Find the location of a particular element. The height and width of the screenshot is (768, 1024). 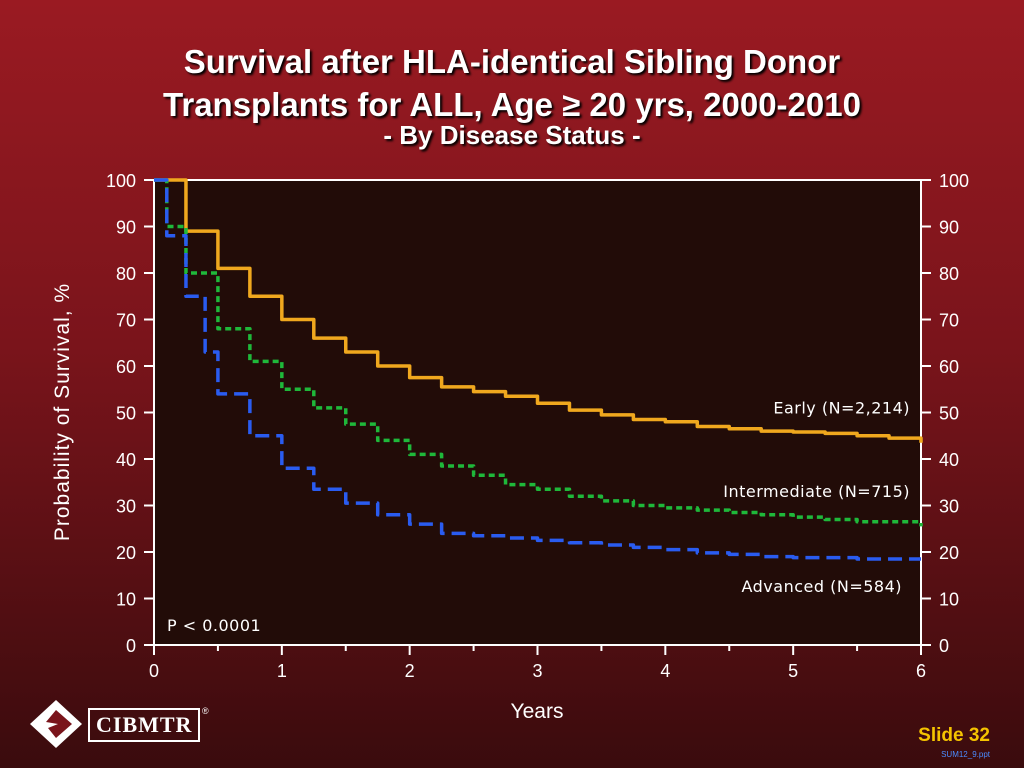

slide-number: Slide 32 is located at coordinates (954, 735).